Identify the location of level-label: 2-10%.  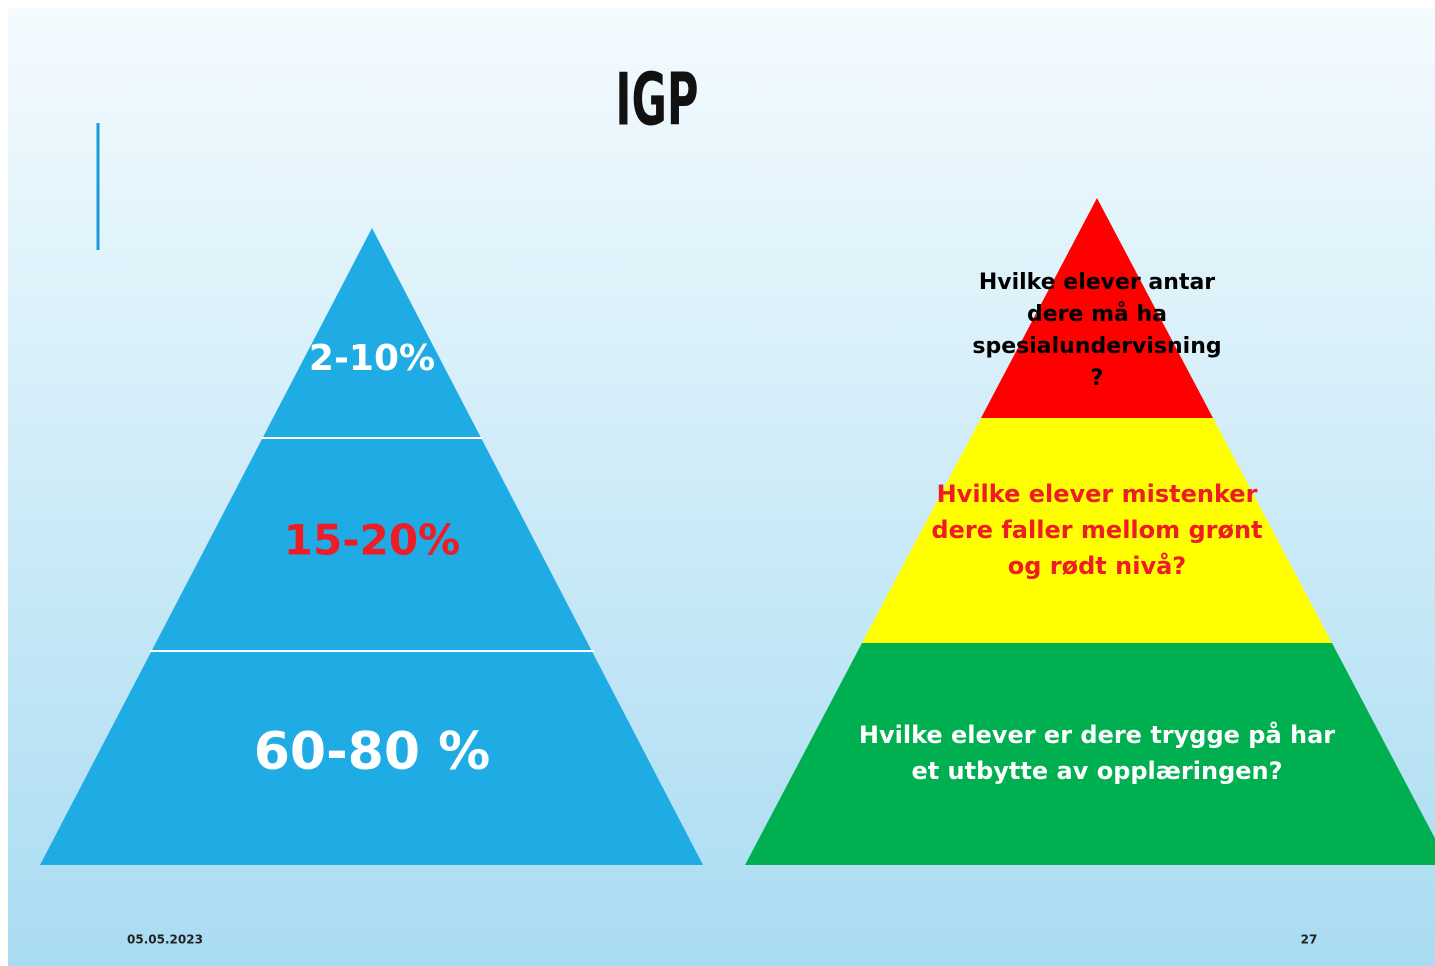
(372, 358).